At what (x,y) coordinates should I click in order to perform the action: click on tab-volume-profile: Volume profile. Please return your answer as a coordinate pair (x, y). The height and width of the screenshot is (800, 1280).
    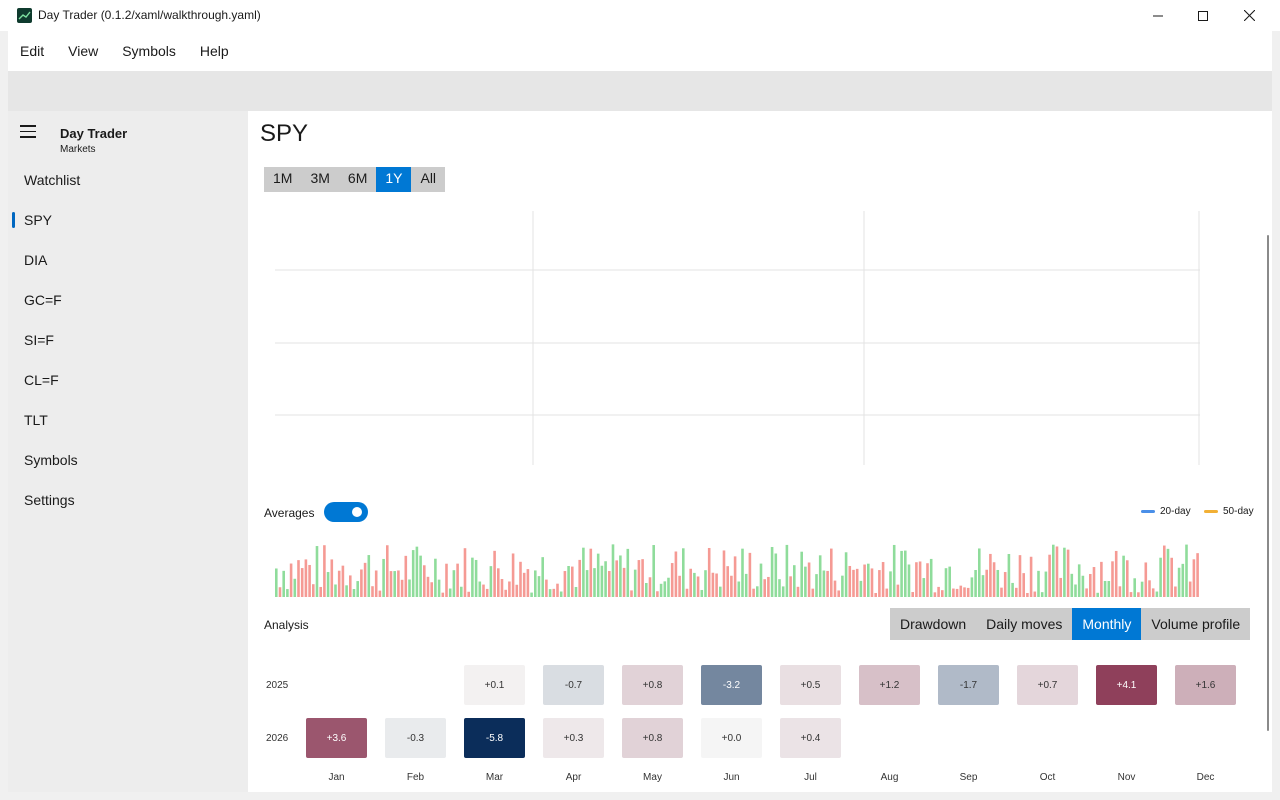
    Looking at the image, I should click on (1195, 624).